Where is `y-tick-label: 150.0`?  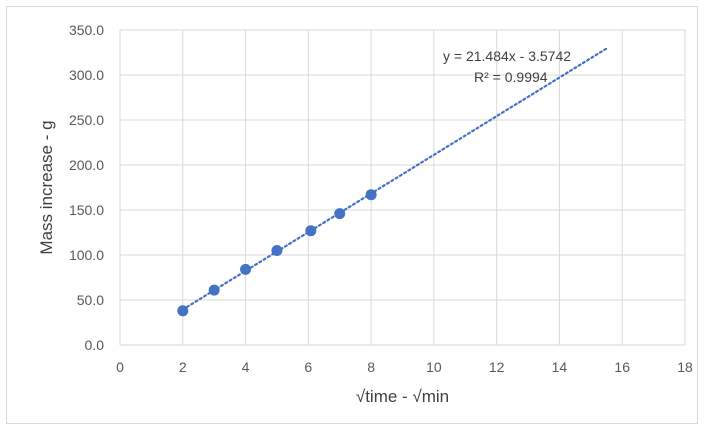 y-tick-label: 150.0 is located at coordinates (86, 210).